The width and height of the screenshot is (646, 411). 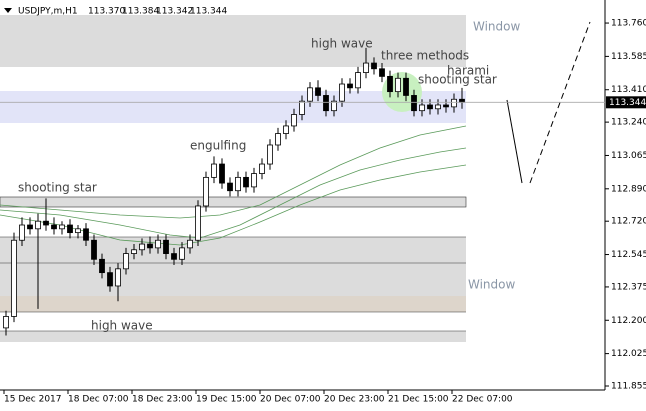 What do you see at coordinates (628, 321) in the screenshot?
I see `y-tick-label: 112.200` at bounding box center [628, 321].